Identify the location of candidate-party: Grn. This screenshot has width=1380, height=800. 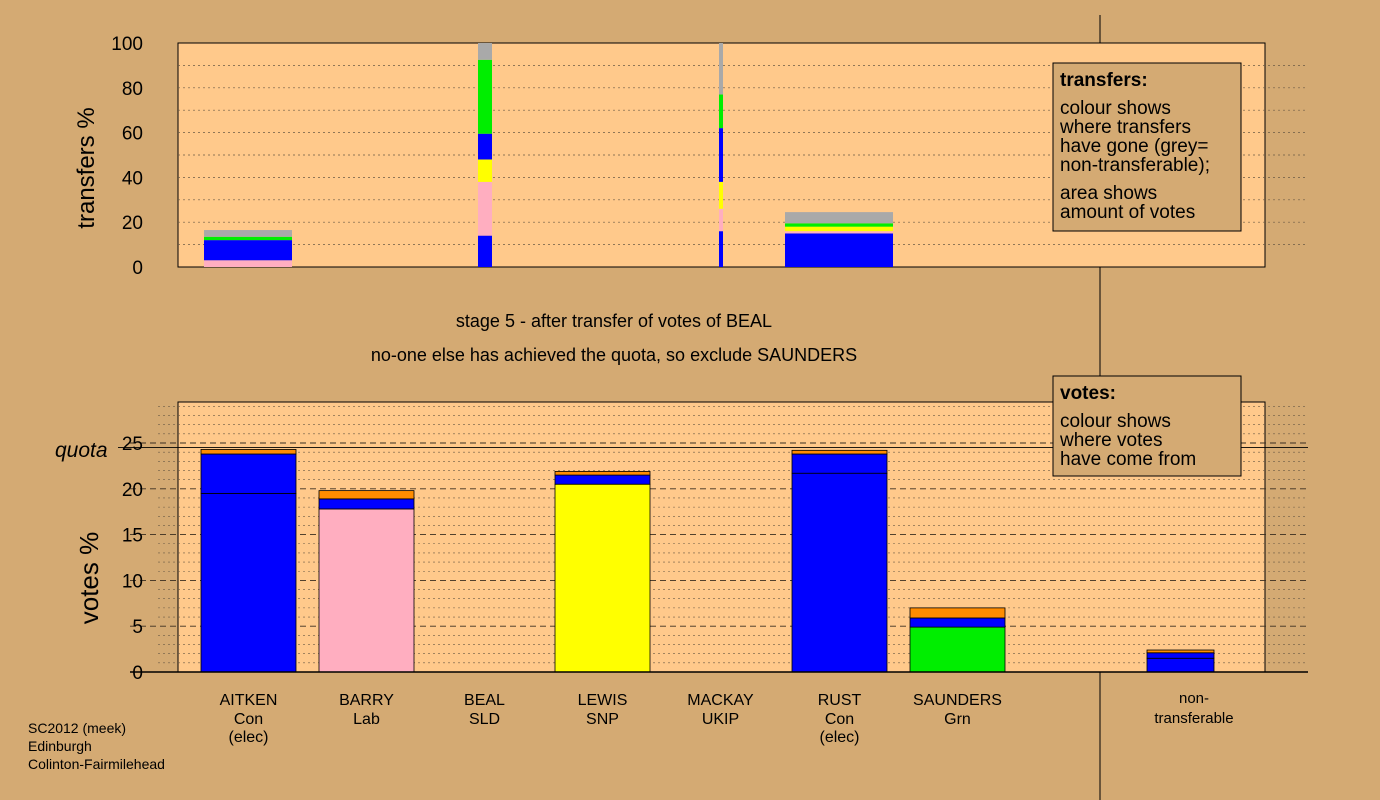
(957, 719).